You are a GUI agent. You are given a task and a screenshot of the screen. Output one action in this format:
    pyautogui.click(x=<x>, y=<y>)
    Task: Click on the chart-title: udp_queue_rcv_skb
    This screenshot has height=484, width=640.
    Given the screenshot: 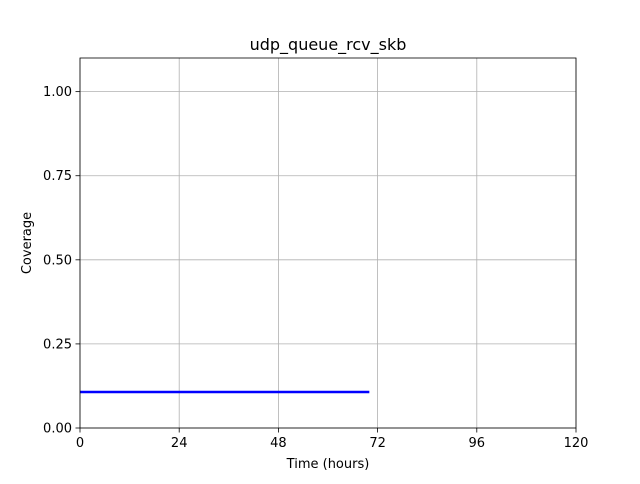 What is the action you would take?
    pyautogui.click(x=328, y=45)
    